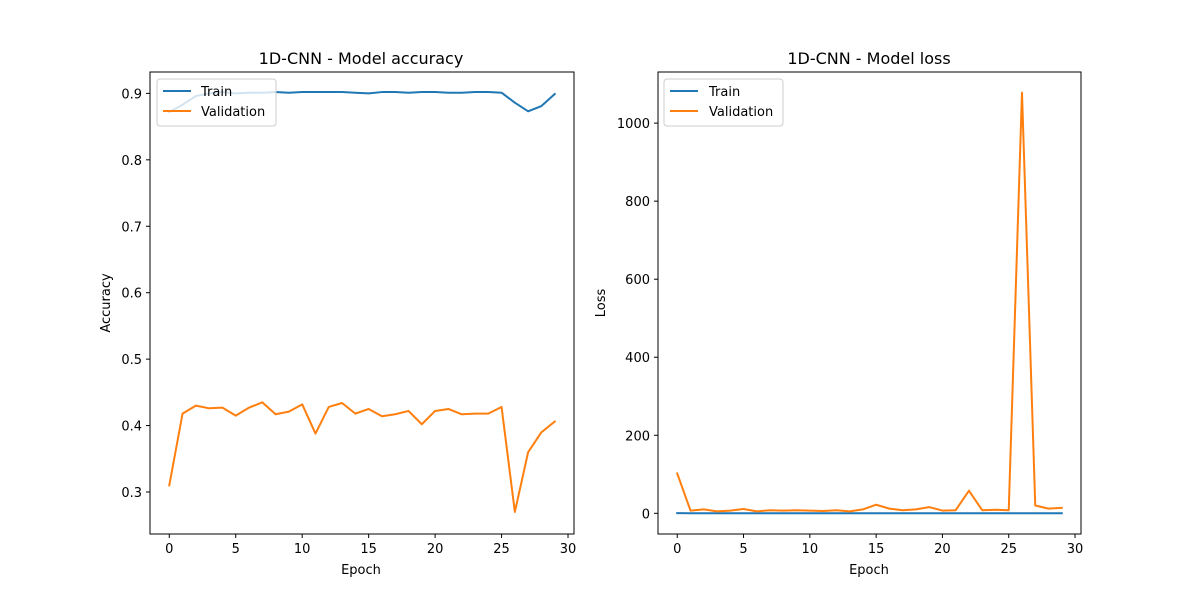  Describe the element at coordinates (131, 227) in the screenshot. I see `y-tick-label: 0.7` at that location.